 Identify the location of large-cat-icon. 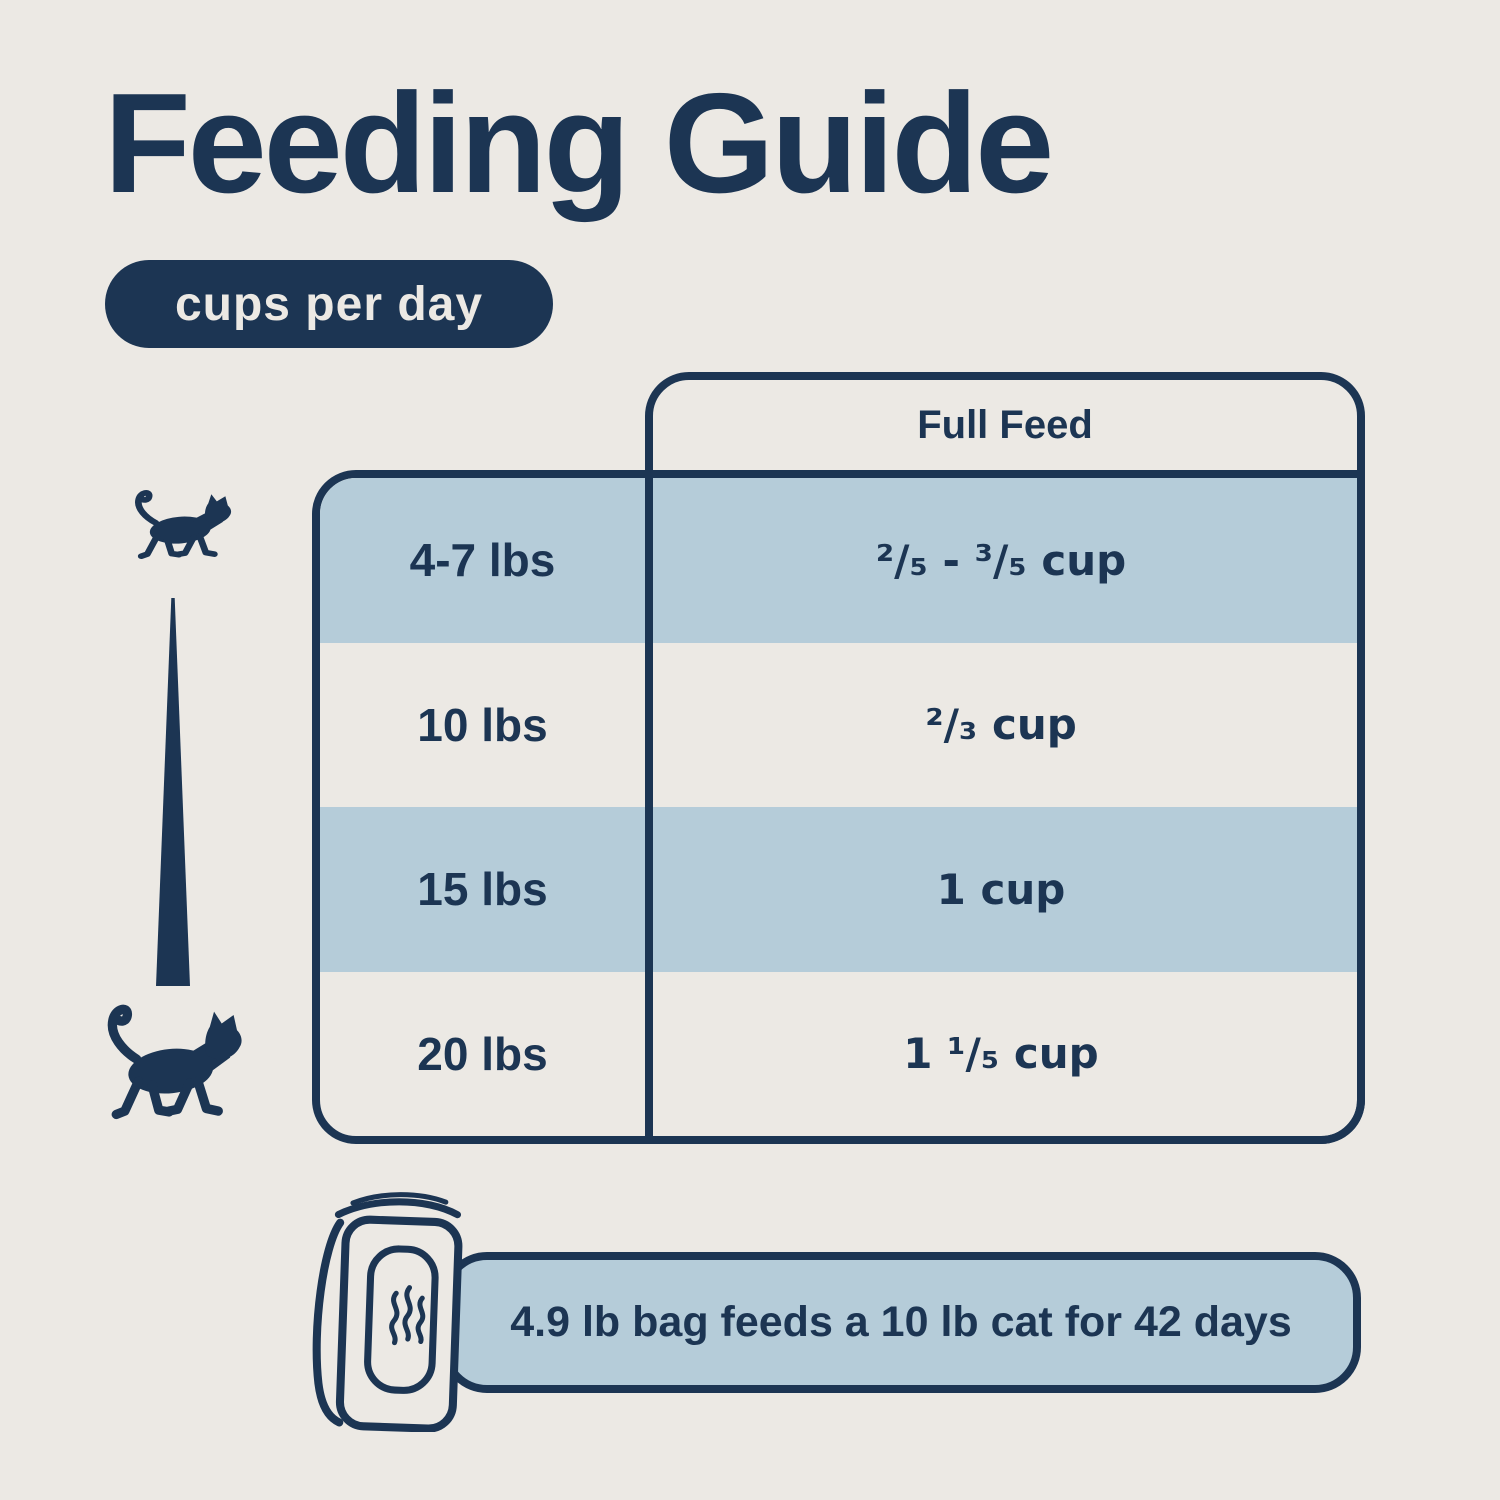
(174, 1062).